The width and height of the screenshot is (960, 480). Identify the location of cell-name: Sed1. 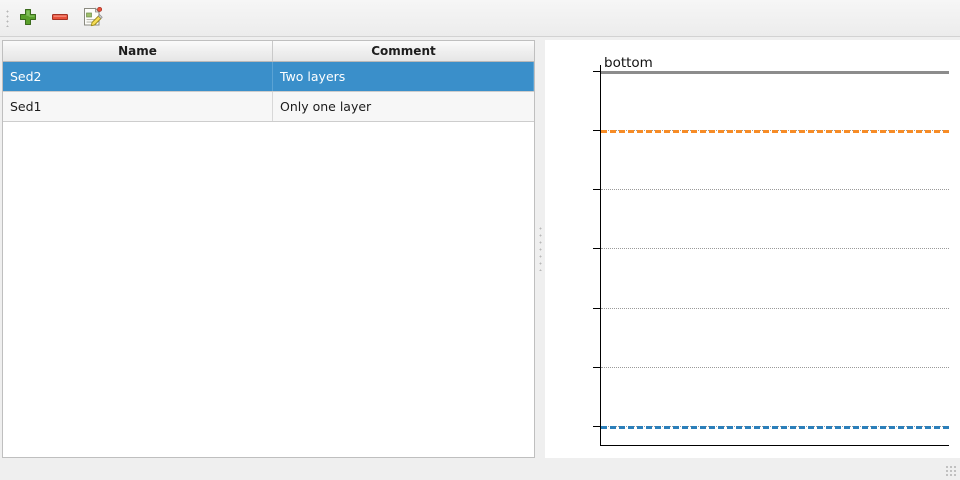
(138, 106).